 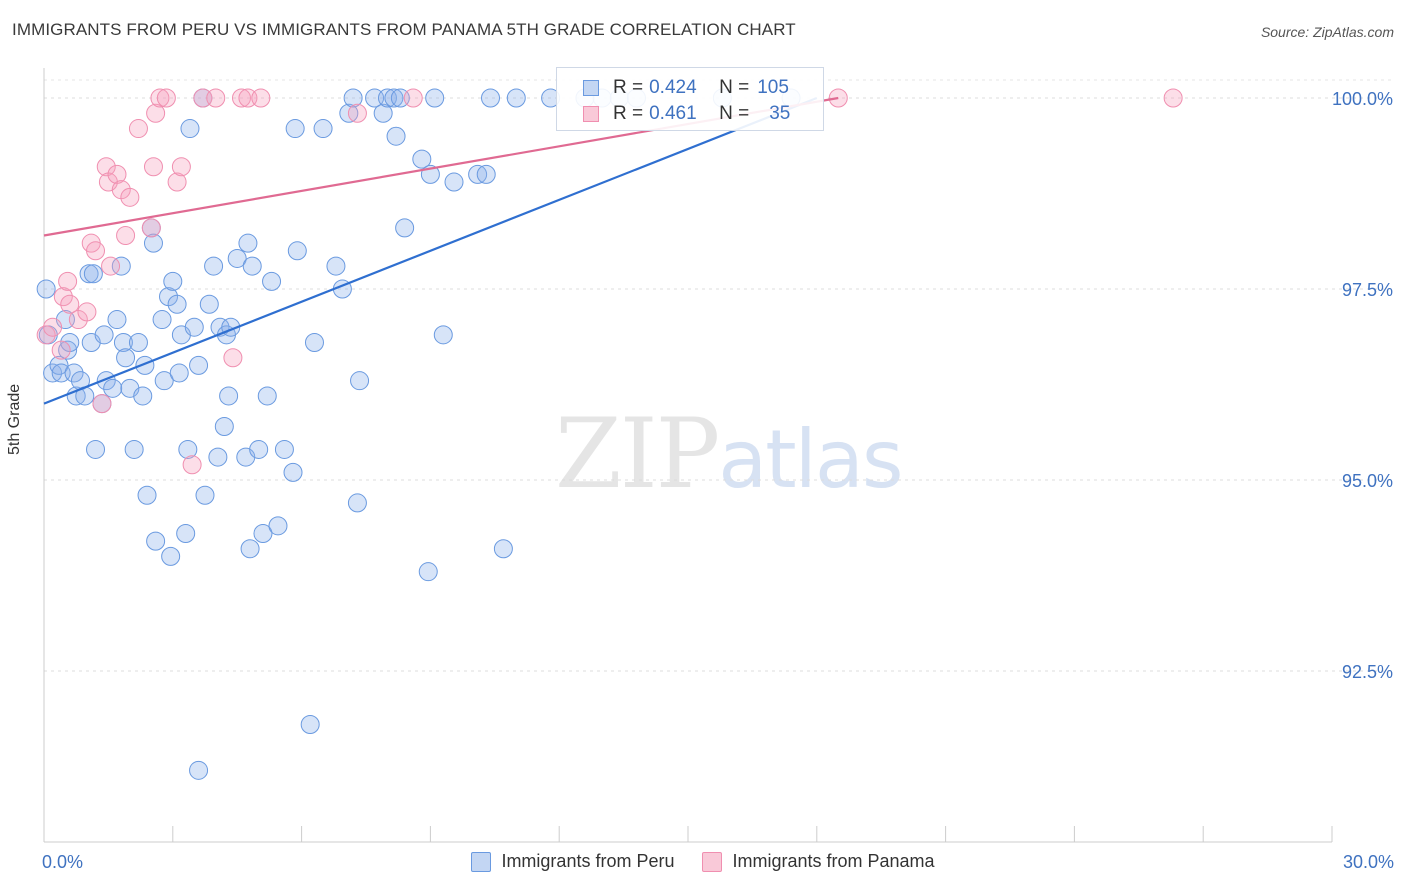 What do you see at coordinates (673, 87) in the screenshot?
I see `peru-r-value: 0.424` at bounding box center [673, 87].